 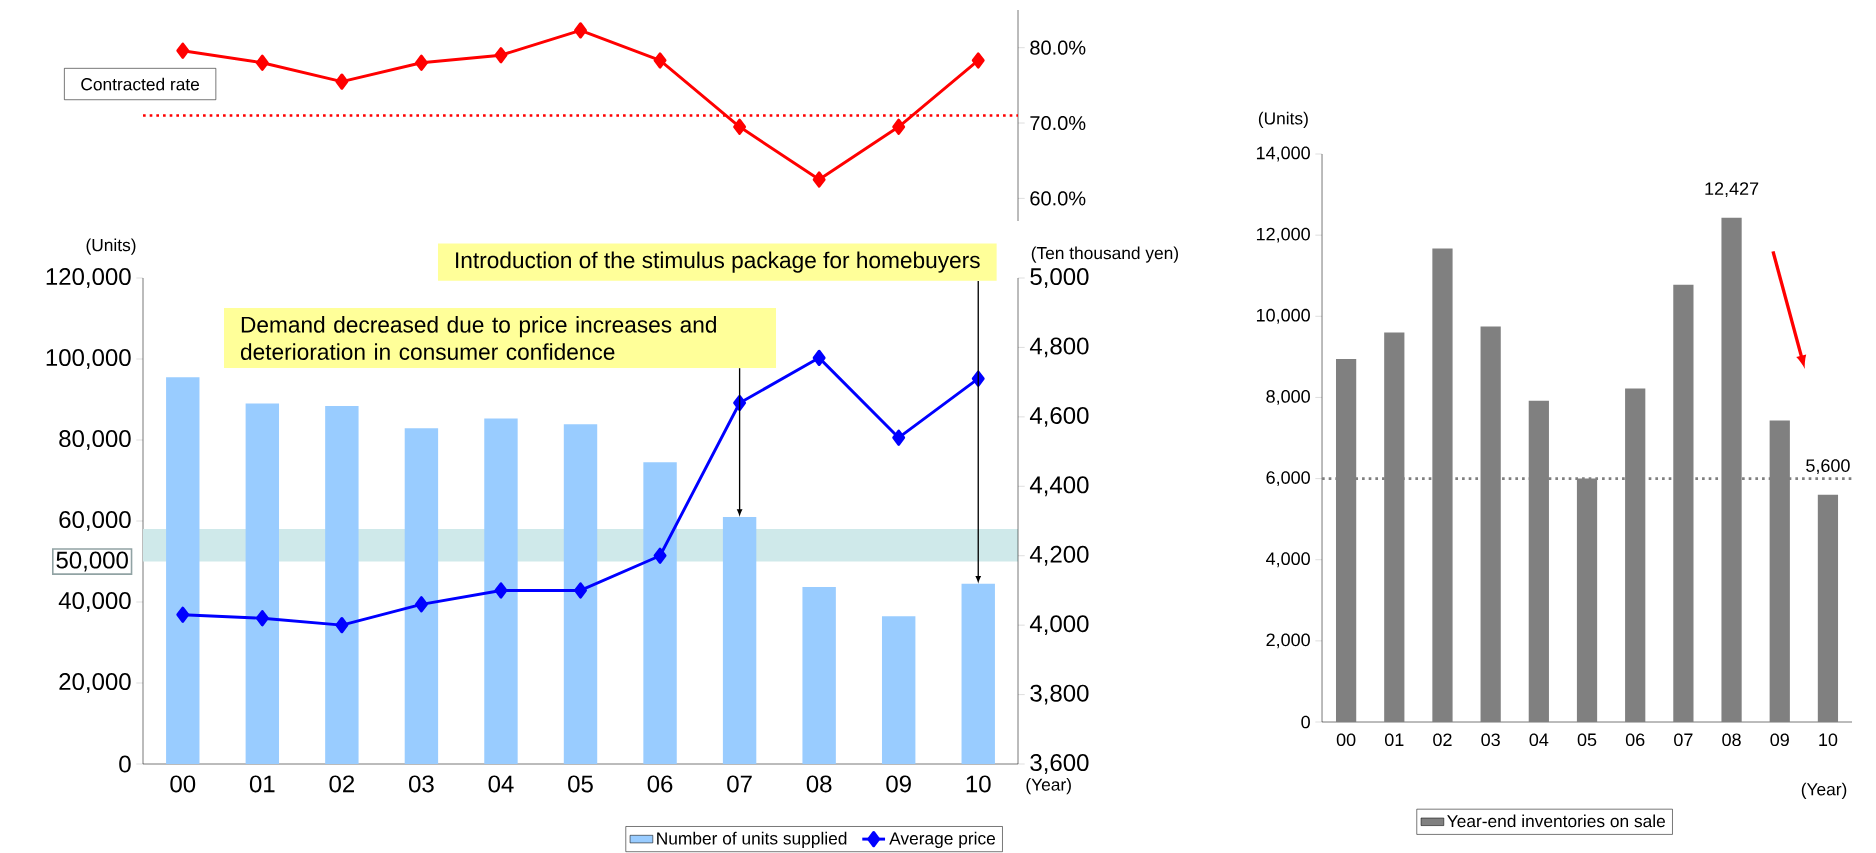 I want to click on y-tick-label: 60.0%, so click(x=1058, y=198).